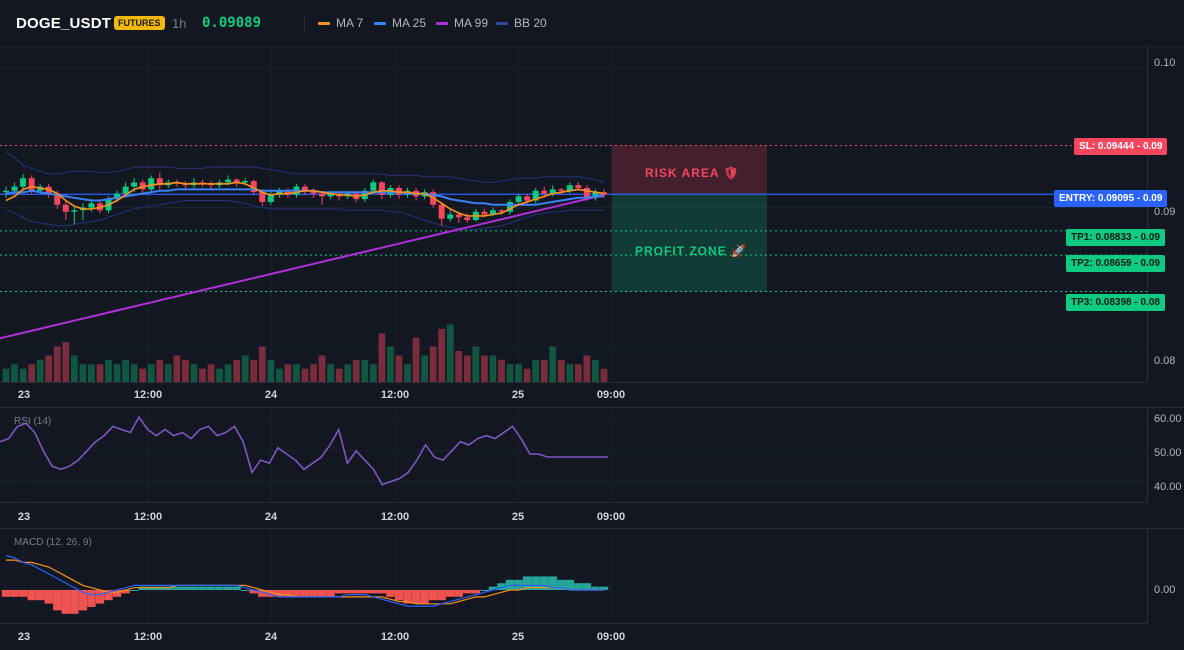  What do you see at coordinates (518, 395) in the screenshot?
I see `time-tick: 25` at bounding box center [518, 395].